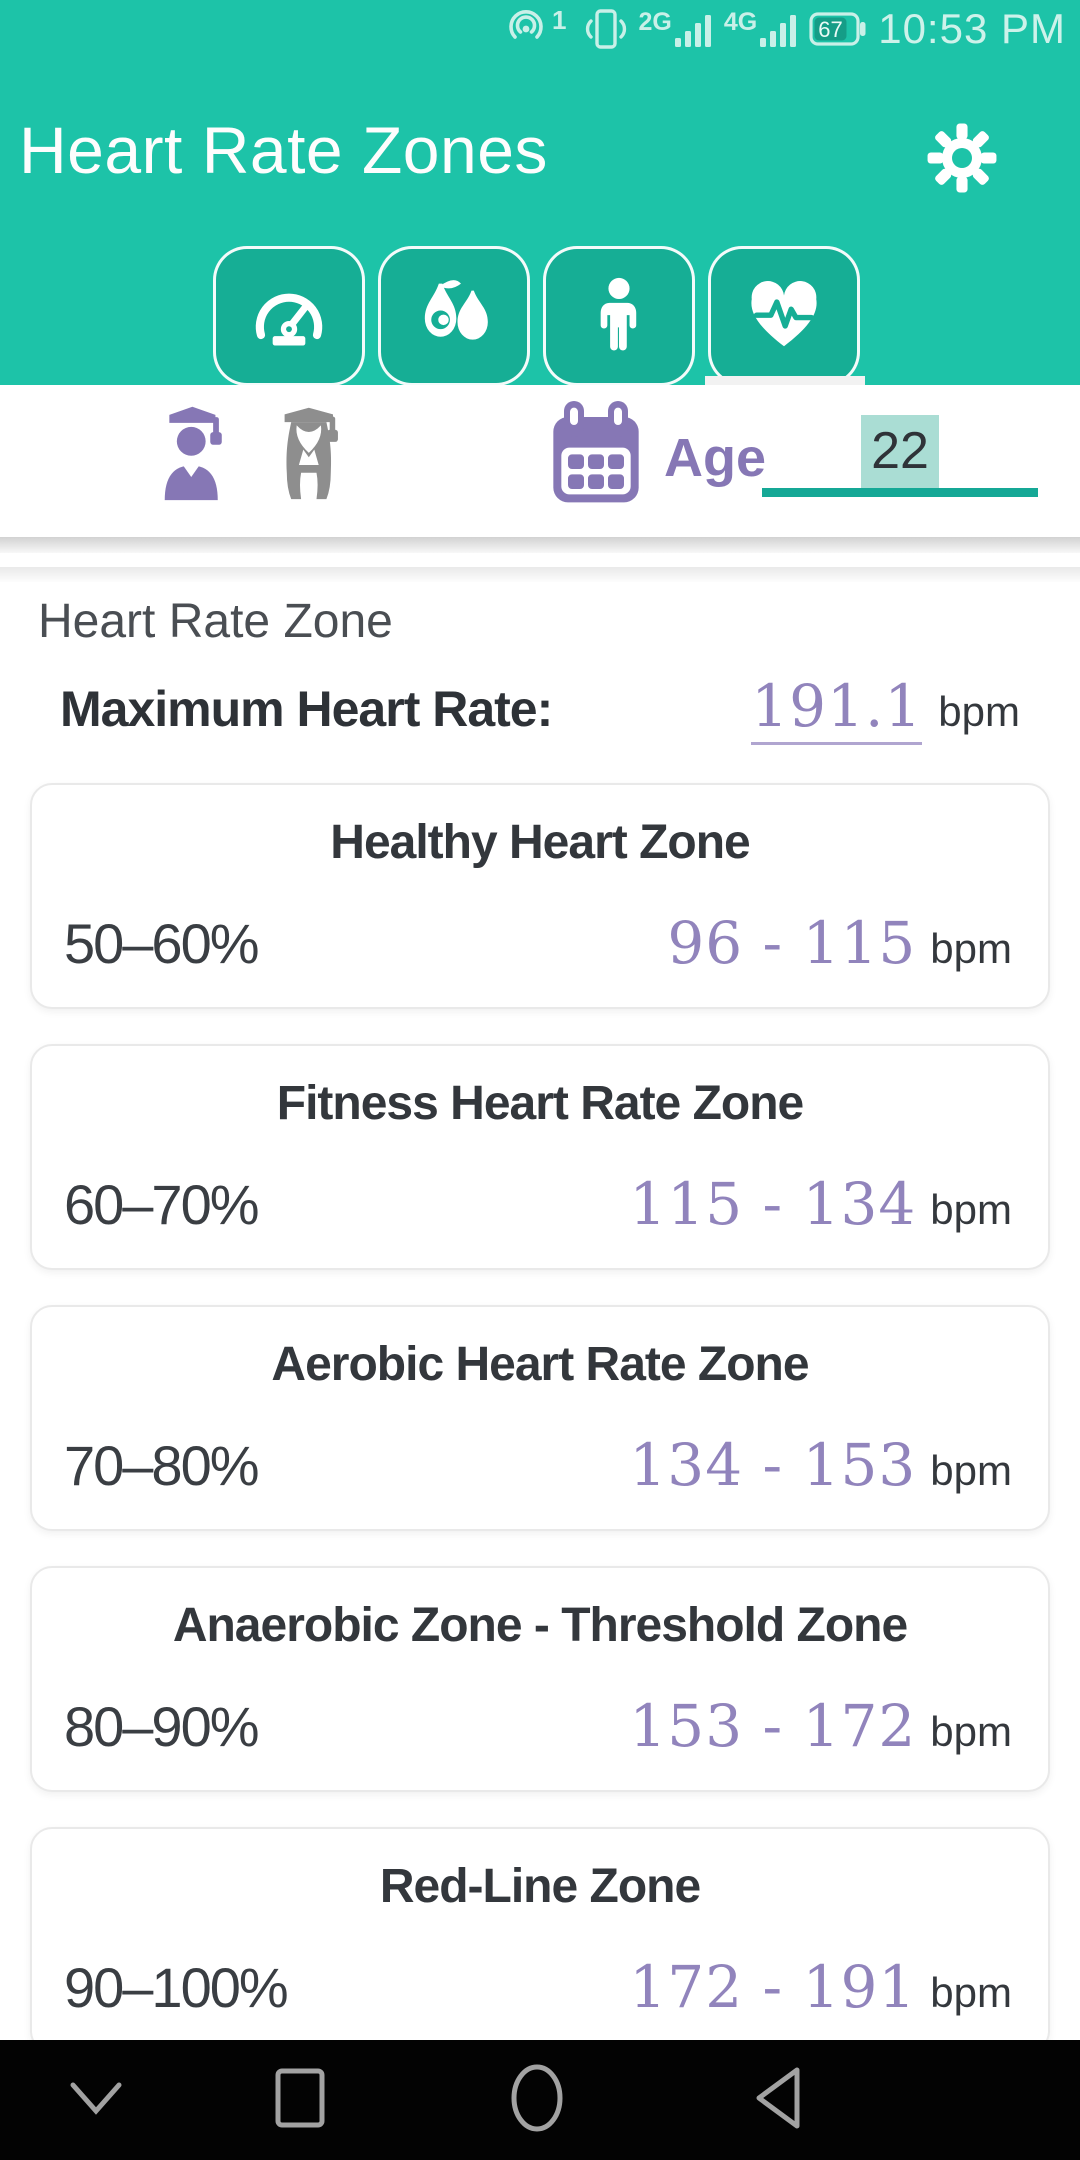  Describe the element at coordinates (740, 22) in the screenshot. I see `network-4g-label: 4G` at that location.